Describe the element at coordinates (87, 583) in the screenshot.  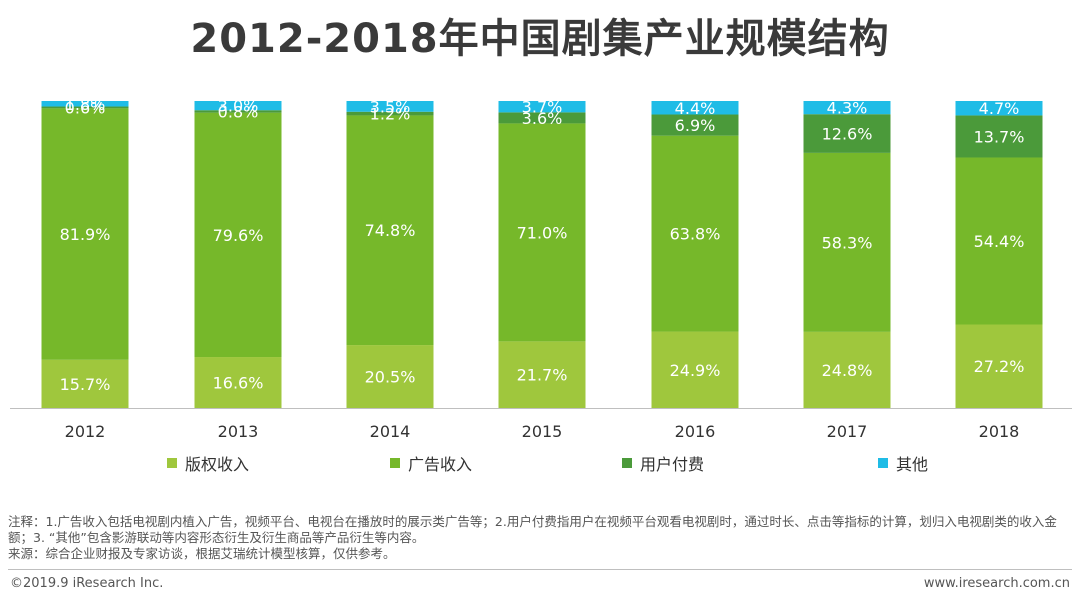
I see `copyright-text: ©2019.9 iResearch Inc.` at that location.